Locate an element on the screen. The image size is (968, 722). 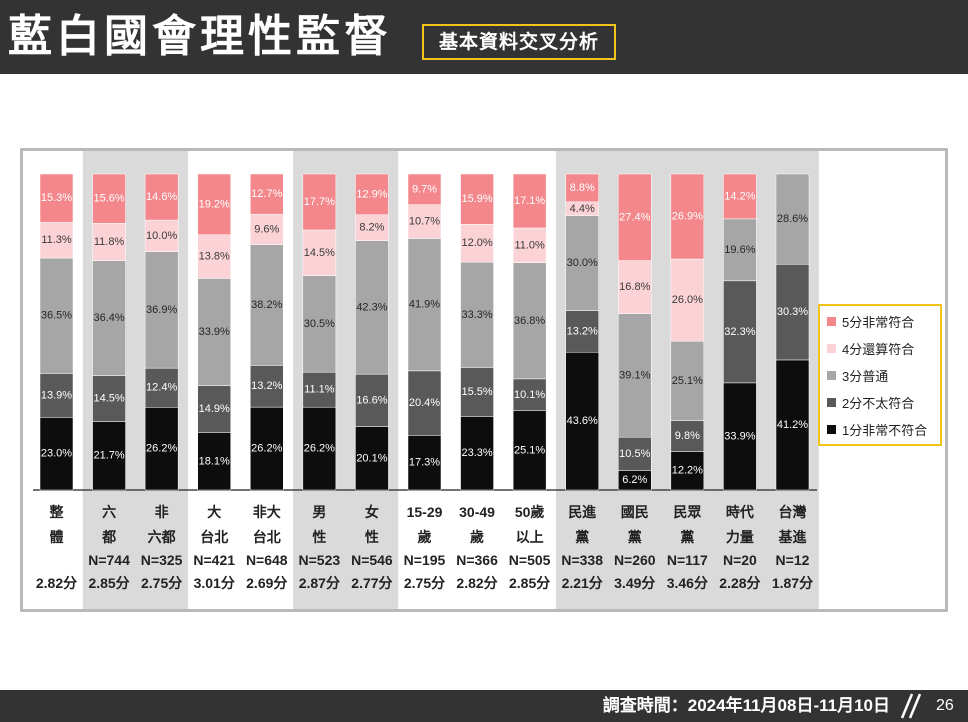
data-label: 19.6% is located at coordinates (739, 250).